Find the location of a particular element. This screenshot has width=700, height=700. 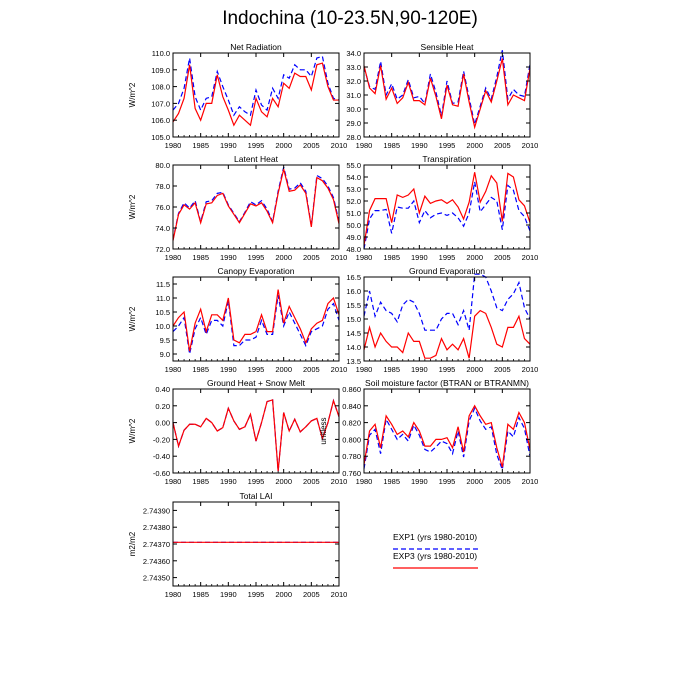

soil-moisture-factor-btran-or-btranmn-xtick-label: 2005 is located at coordinates (502, 481).